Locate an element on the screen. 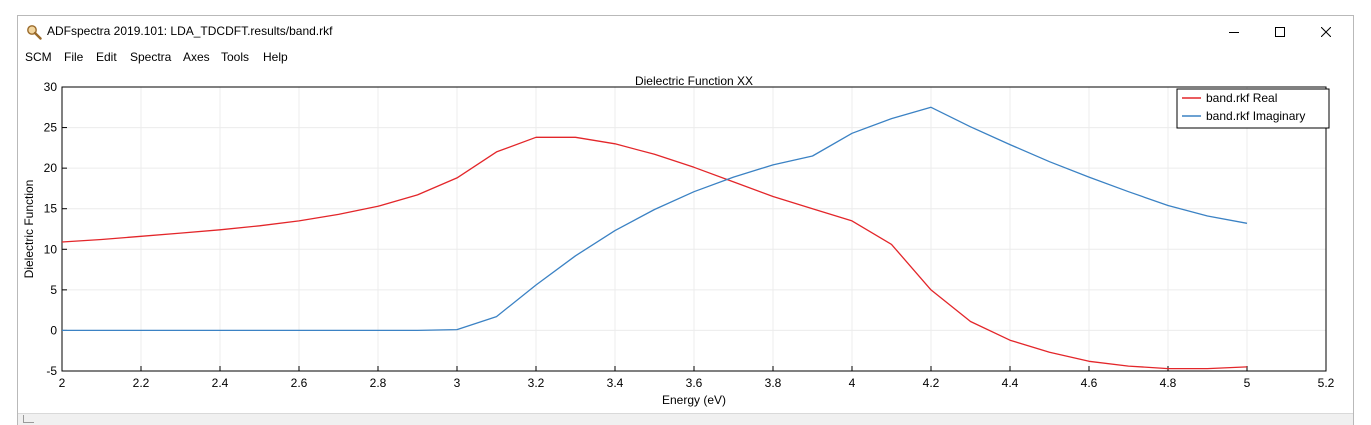 This screenshot has height=425, width=1371. maximize-button is located at coordinates (1280, 31).